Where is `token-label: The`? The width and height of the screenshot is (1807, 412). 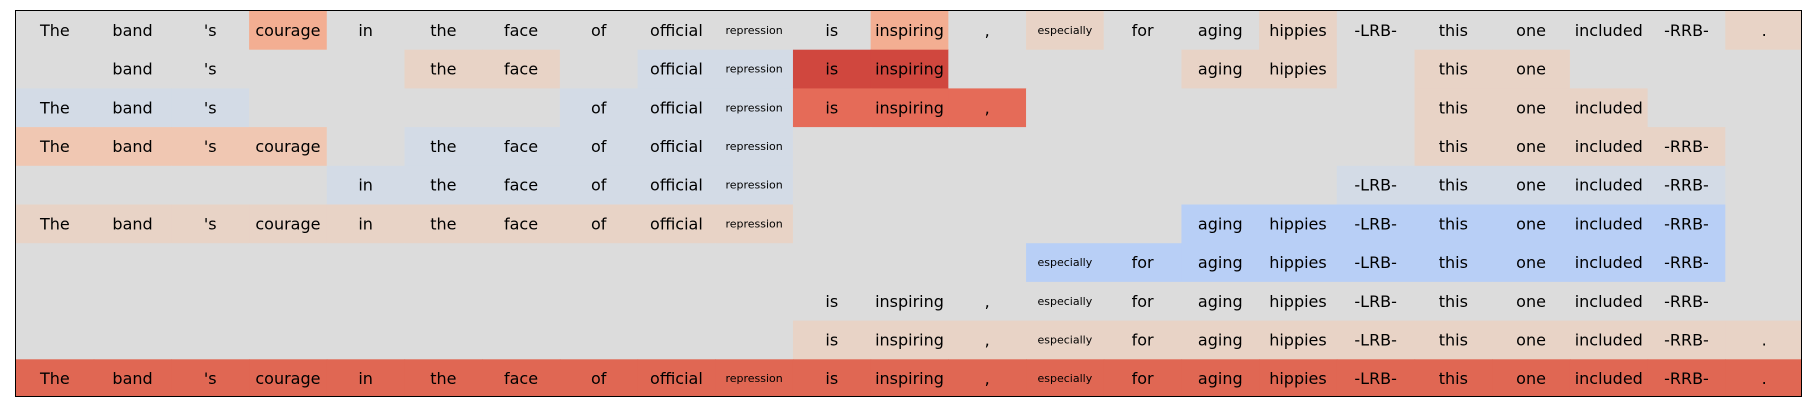 token-label: The is located at coordinates (54, 30).